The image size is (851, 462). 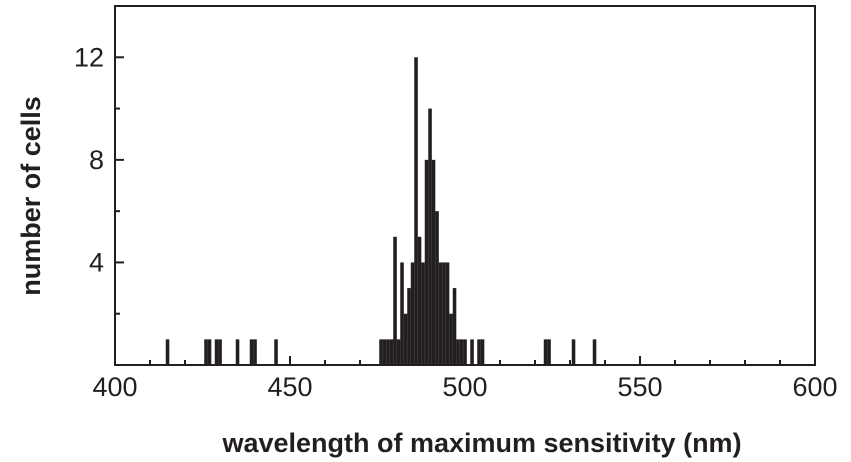 What do you see at coordinates (96, 160) in the screenshot?
I see `y-tick-label: 8` at bounding box center [96, 160].